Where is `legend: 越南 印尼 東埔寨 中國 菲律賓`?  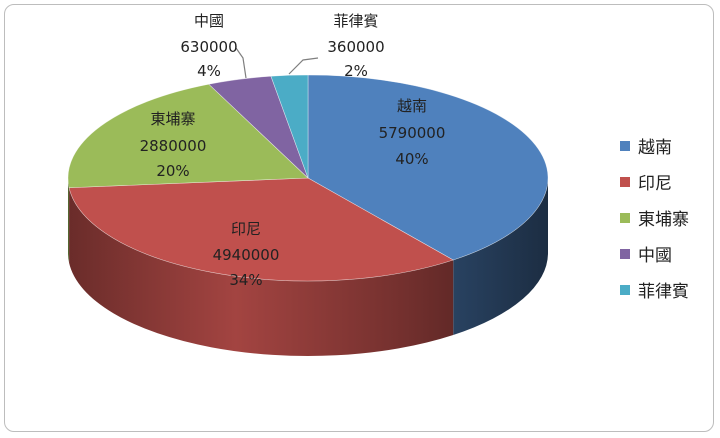 legend: 越南 印尼 東埔寨 中國 菲律賓 is located at coordinates (654, 220).